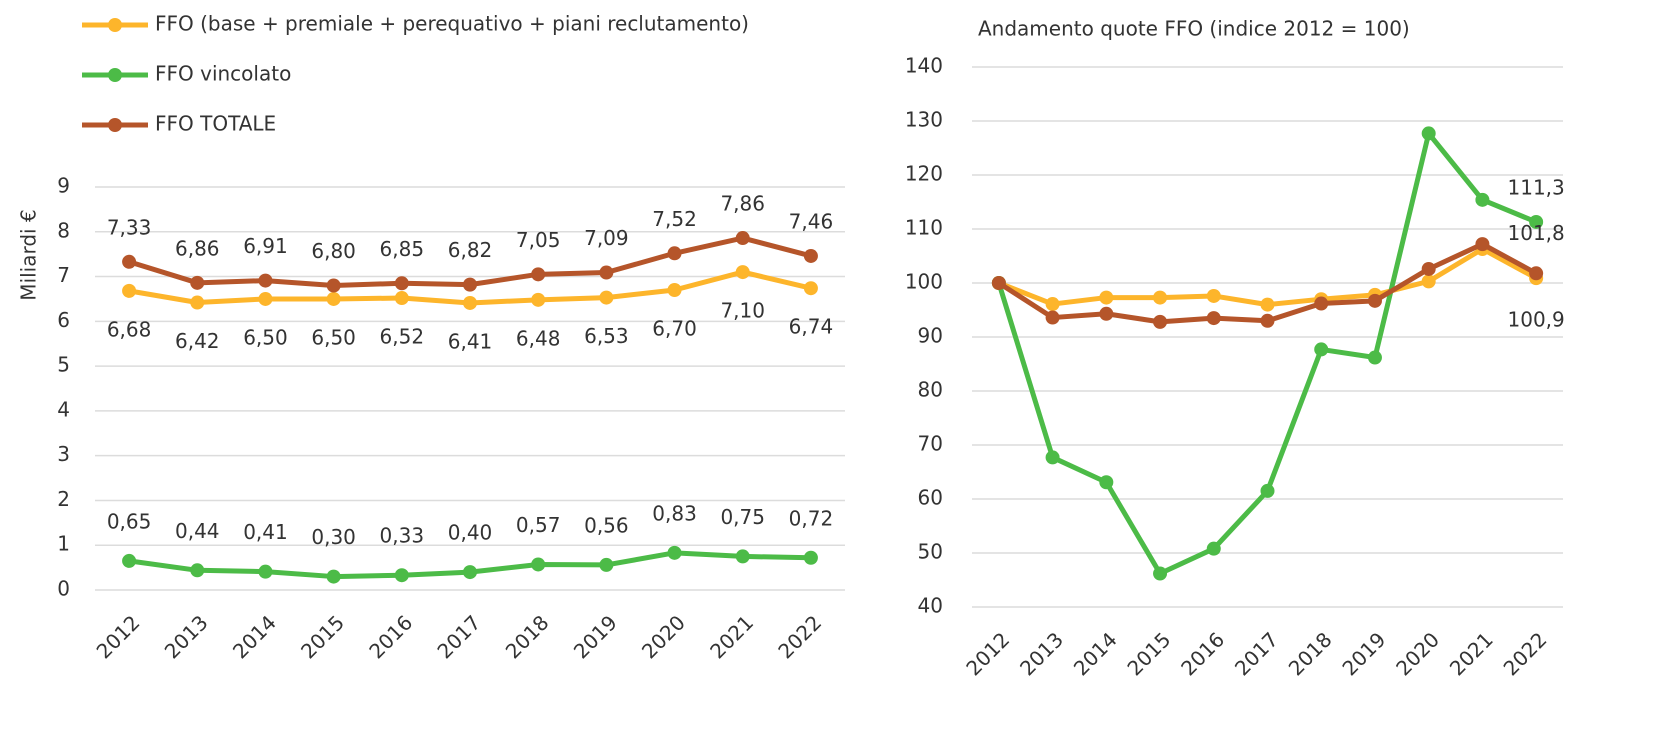 Image resolution: width=1663 pixels, height=731 pixels. Describe the element at coordinates (930, 336) in the screenshot. I see `y-tick-label: 90` at that location.